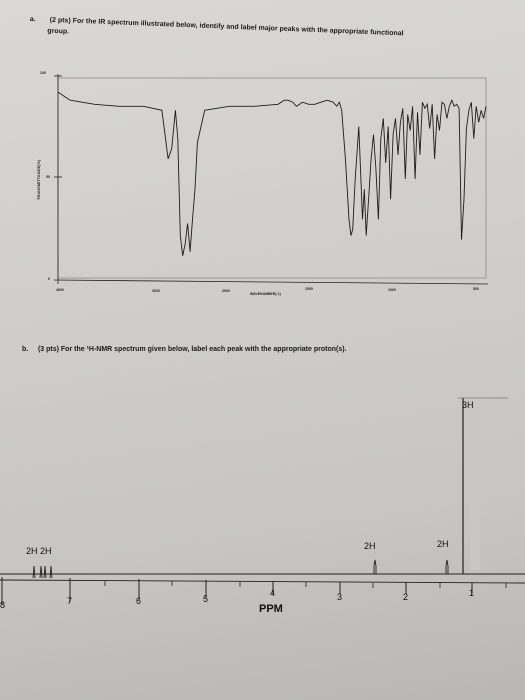  I want to click on ir-y-tick-label-0: 0, so click(49, 279).